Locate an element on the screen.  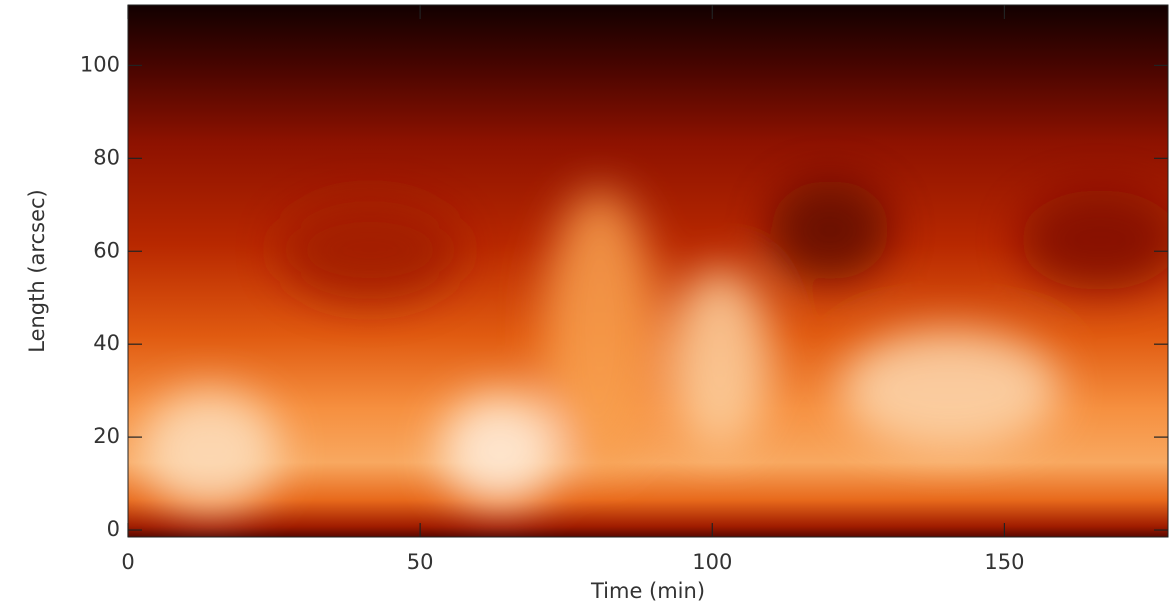
x-tick-label: 0 is located at coordinates (127, 562).